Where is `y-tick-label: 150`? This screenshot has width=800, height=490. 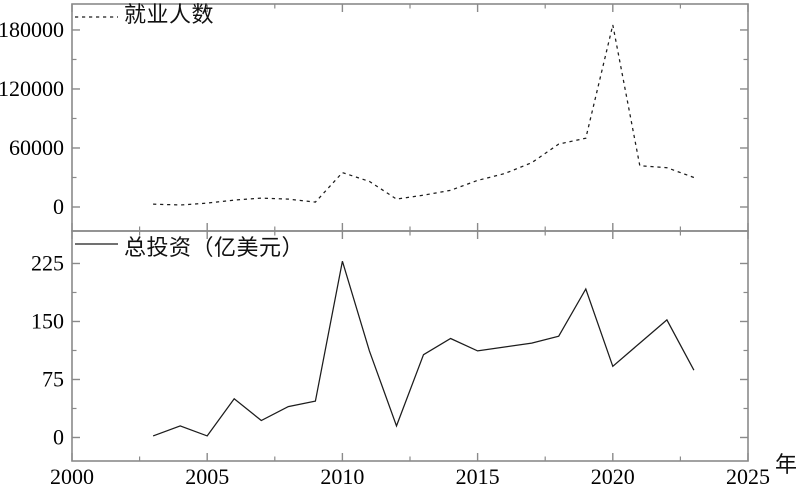 y-tick-label: 150 is located at coordinates (47, 320).